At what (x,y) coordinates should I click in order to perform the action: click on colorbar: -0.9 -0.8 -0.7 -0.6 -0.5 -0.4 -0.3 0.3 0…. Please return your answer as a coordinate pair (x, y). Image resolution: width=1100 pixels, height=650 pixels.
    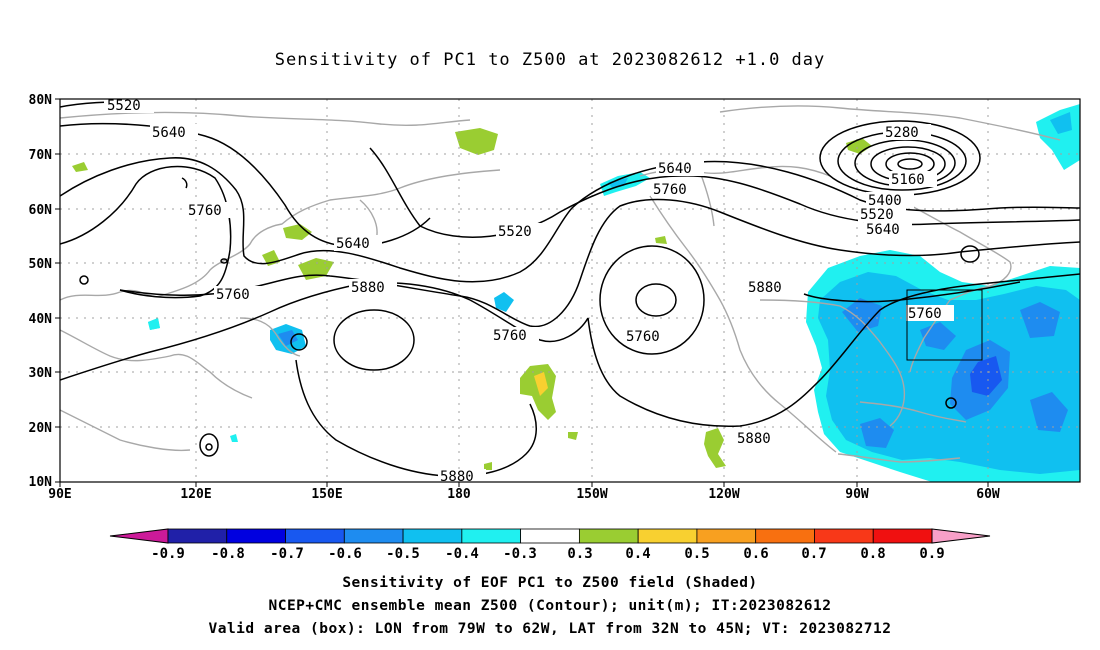
    Looking at the image, I should click on (550, 545).